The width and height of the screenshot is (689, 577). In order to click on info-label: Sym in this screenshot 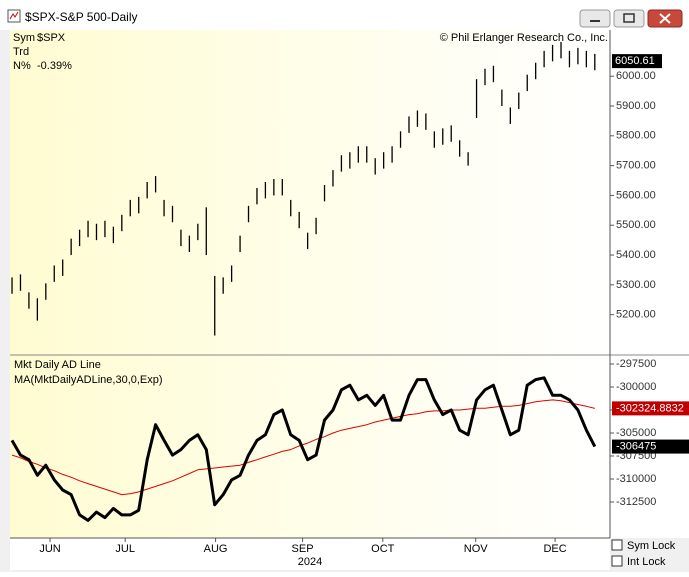, I will do `click(24, 38)`.